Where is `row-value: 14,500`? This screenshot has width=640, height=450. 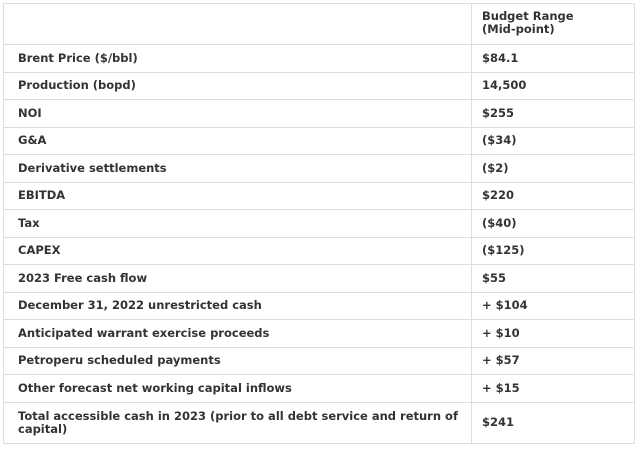 row-value: 14,500 is located at coordinates (553, 85).